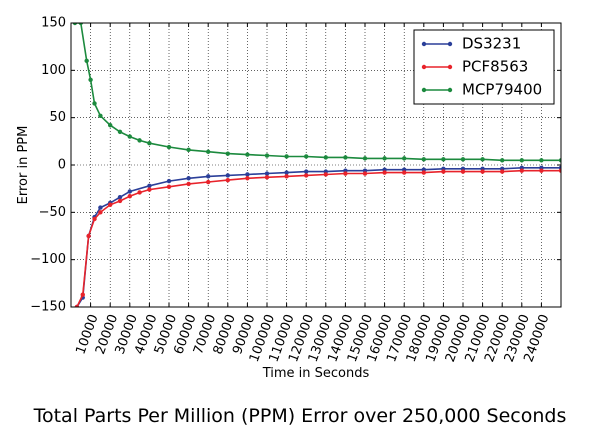 This screenshot has width=600, height=442. I want to click on x-axis-label: Time in Seconds, so click(316, 373).